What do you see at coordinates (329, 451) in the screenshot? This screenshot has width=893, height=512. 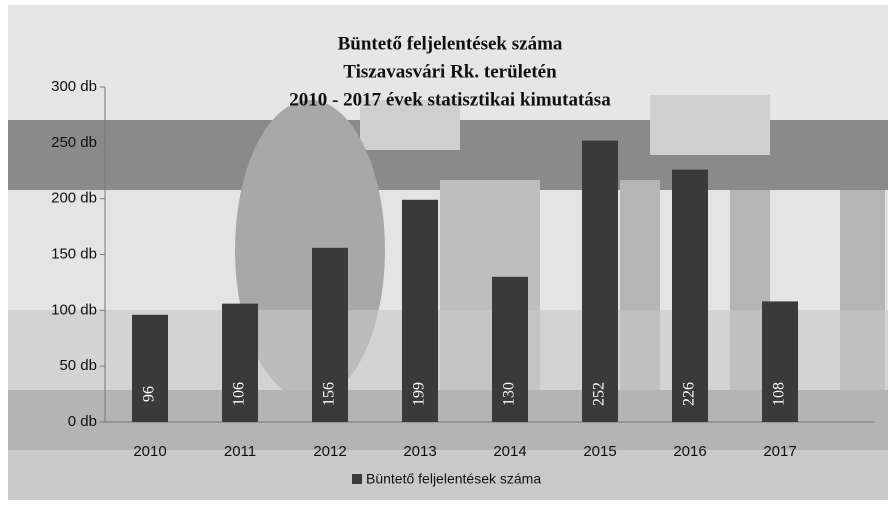 I see `x-tick-label: 2012` at bounding box center [329, 451].